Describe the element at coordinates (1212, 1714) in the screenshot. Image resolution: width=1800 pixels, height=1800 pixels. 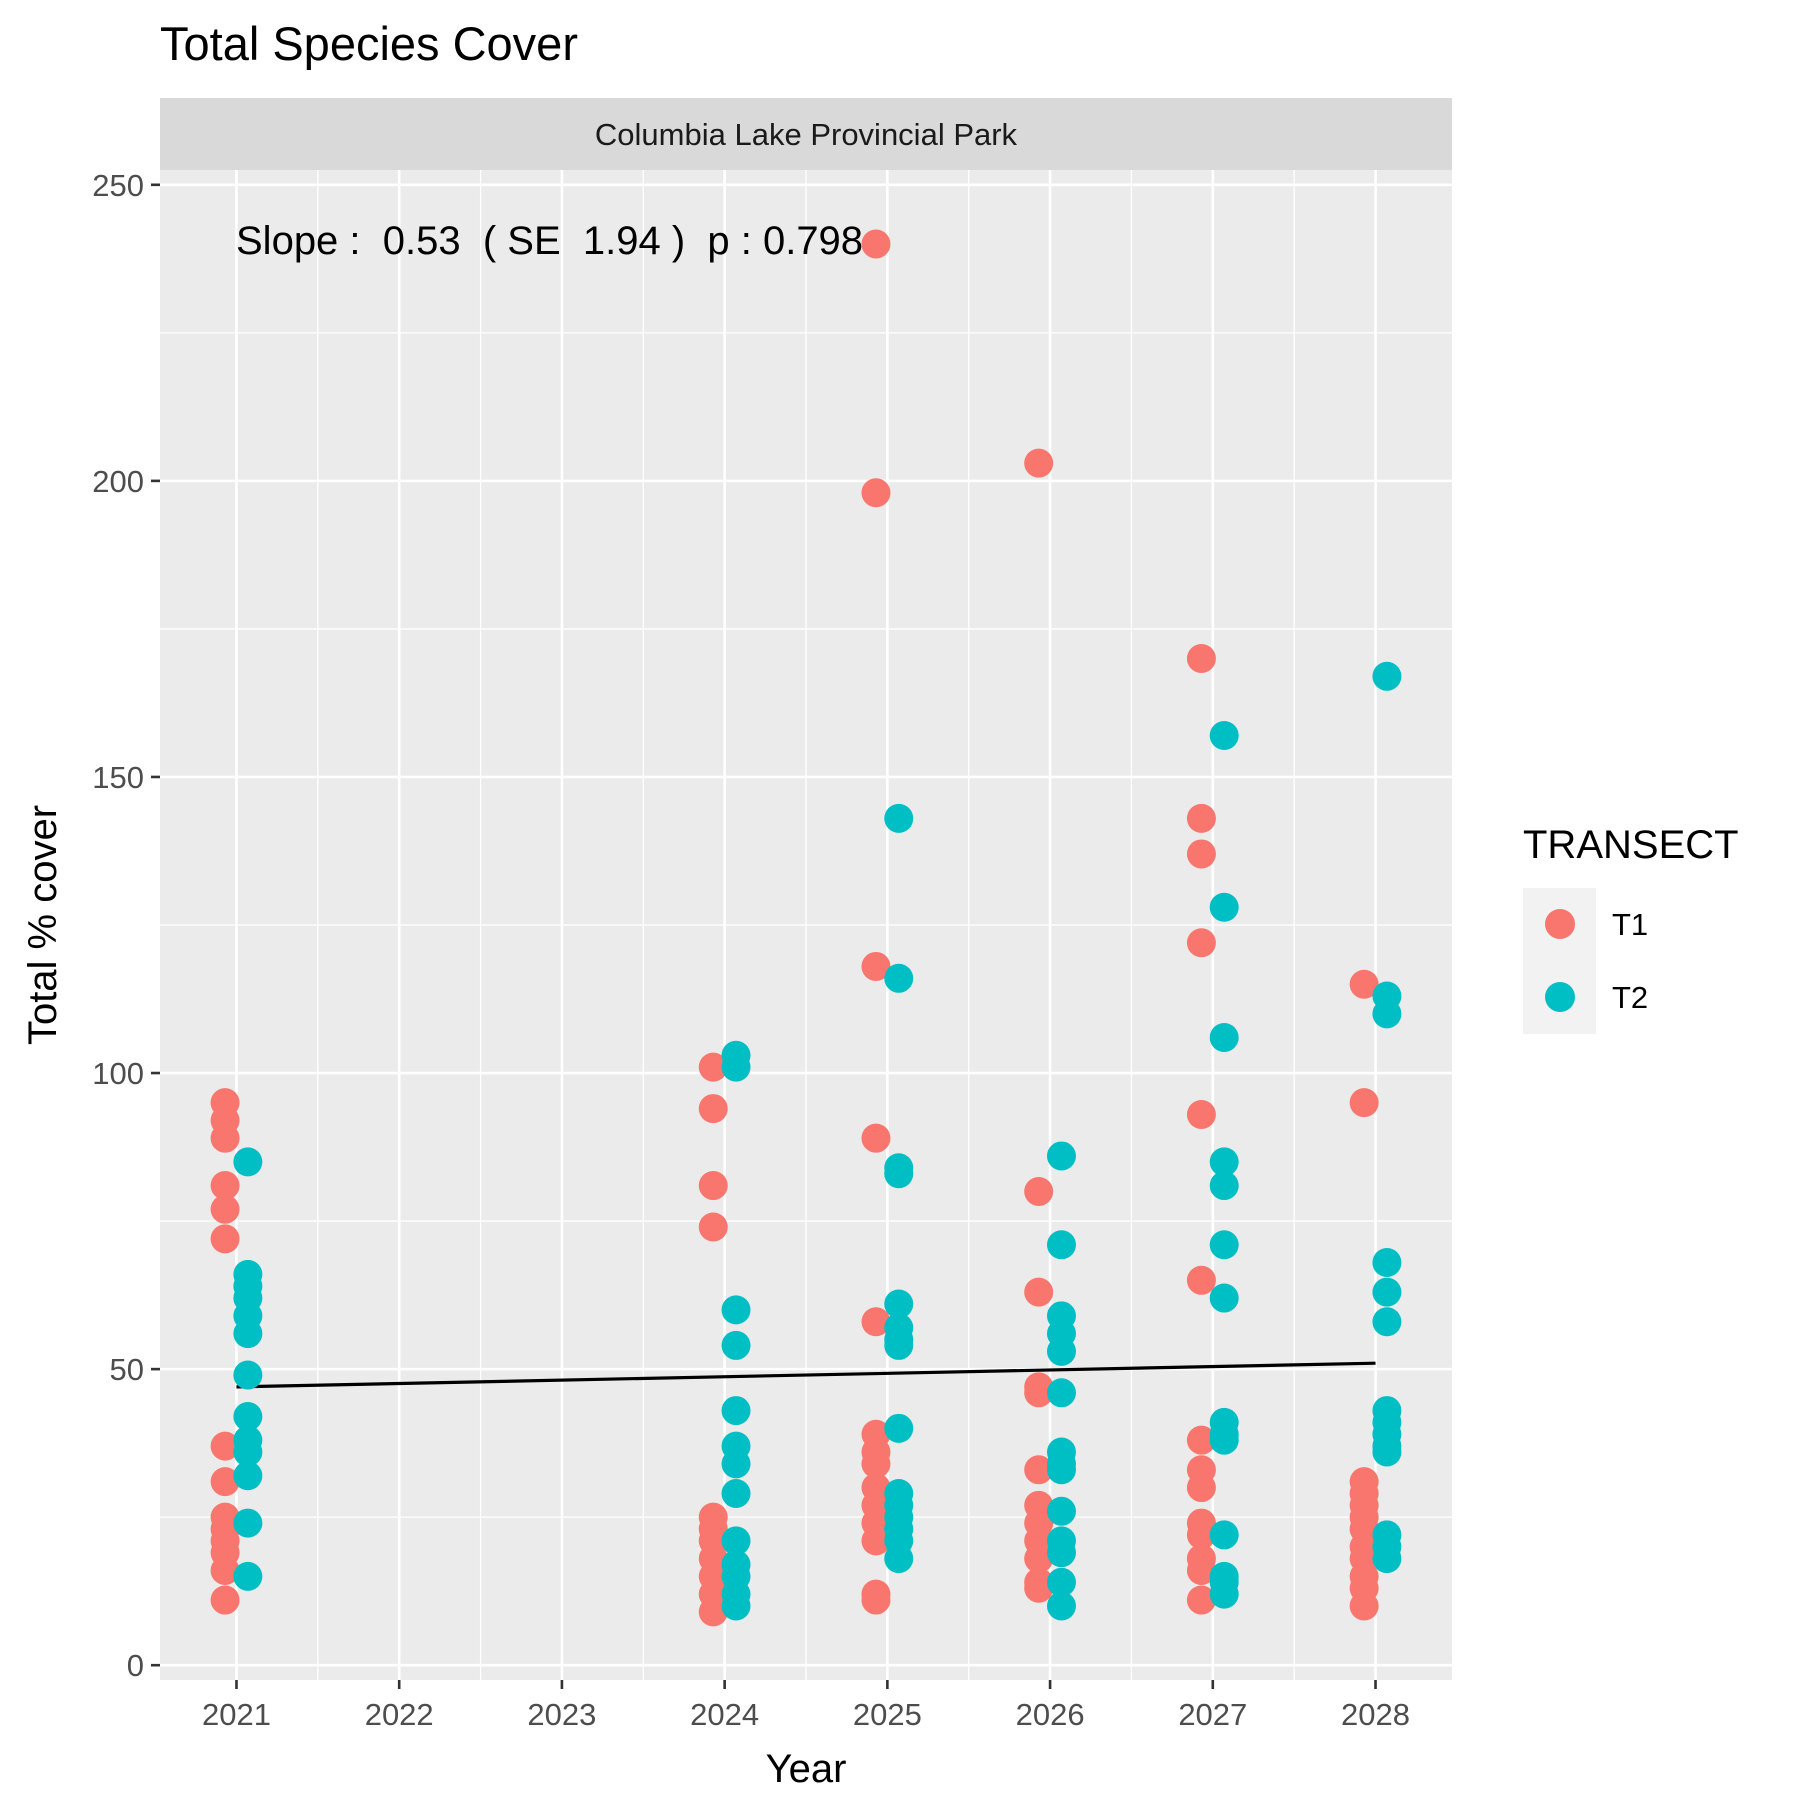
I see `x-tick-label: 2027` at that location.